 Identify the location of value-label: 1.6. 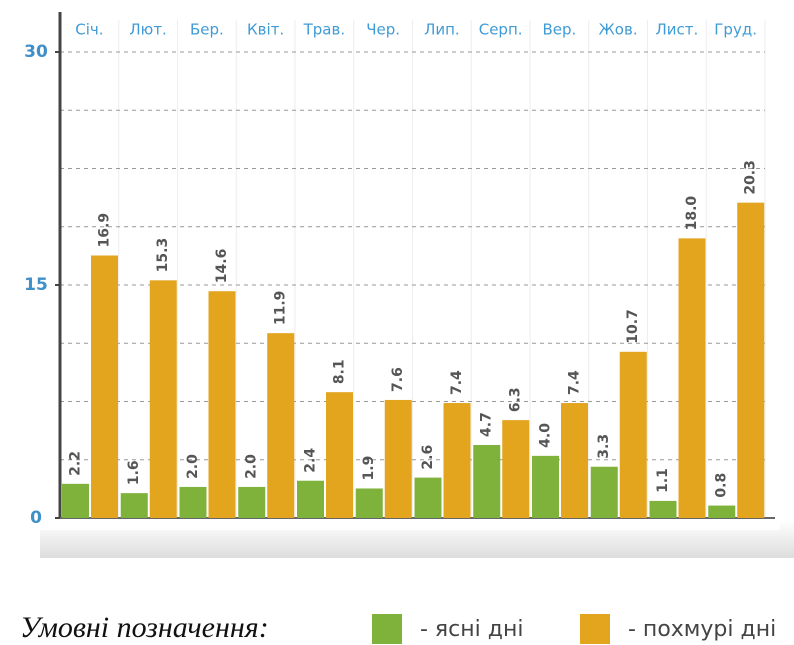
(134, 472).